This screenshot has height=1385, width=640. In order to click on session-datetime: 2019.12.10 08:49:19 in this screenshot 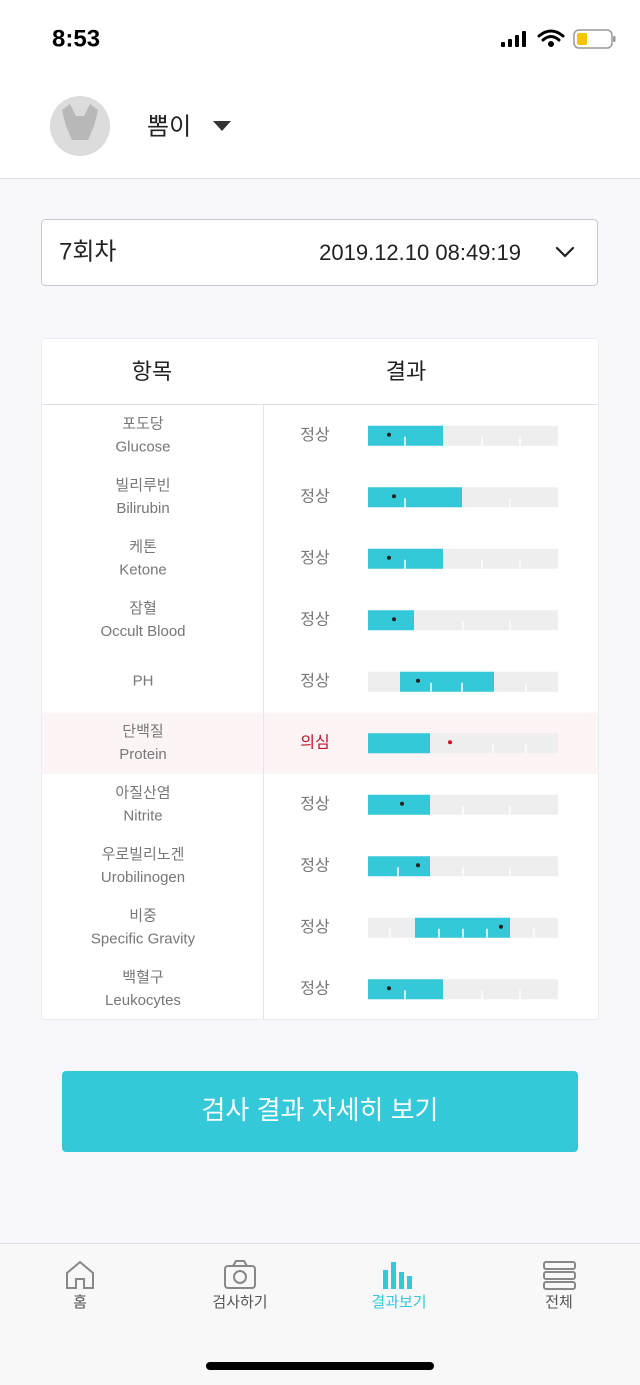, I will do `click(420, 252)`.